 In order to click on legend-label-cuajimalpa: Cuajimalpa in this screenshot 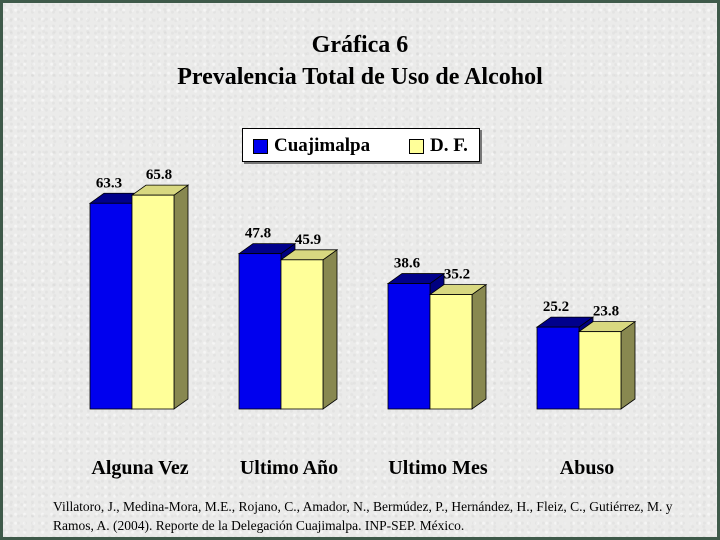, I will do `click(322, 145)`.